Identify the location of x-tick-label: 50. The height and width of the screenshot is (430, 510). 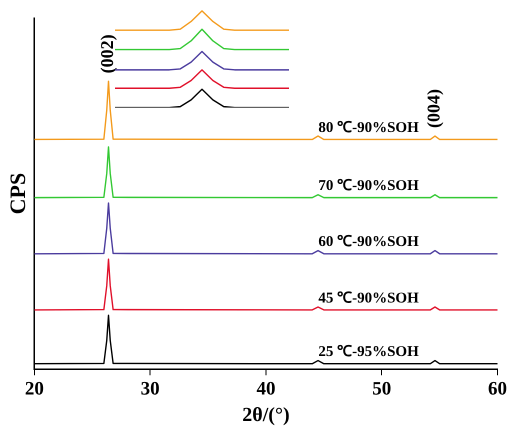
(382, 389).